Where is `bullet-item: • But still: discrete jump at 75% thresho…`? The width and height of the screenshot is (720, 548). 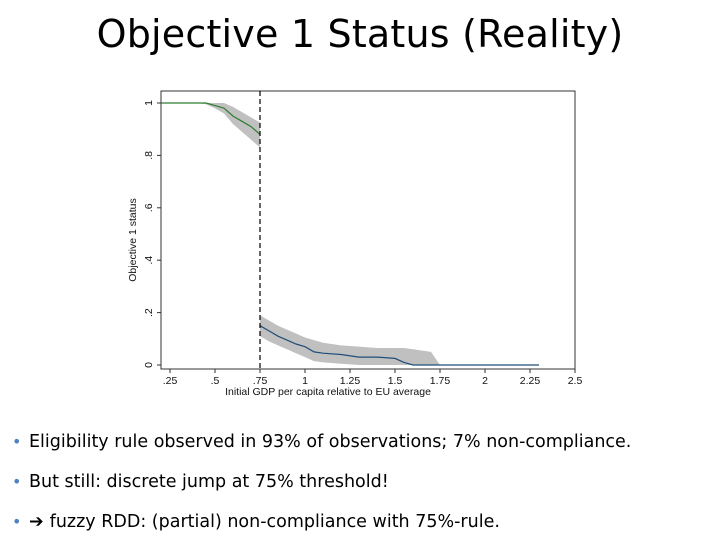 bullet-item: • But still: discrete jump at 75% thresho… is located at coordinates (362, 488).